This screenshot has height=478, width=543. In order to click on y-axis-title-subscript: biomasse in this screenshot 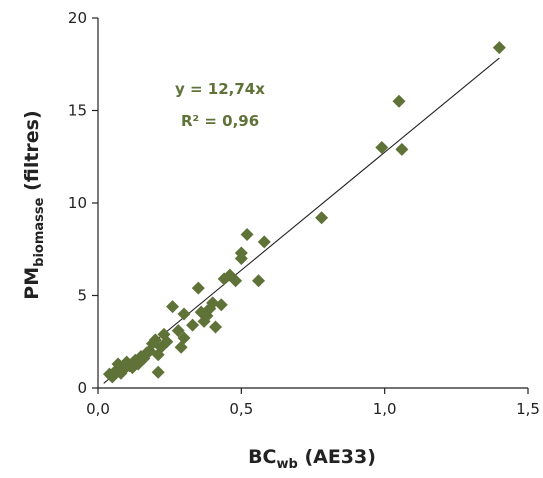, I will do `click(39, 231)`.